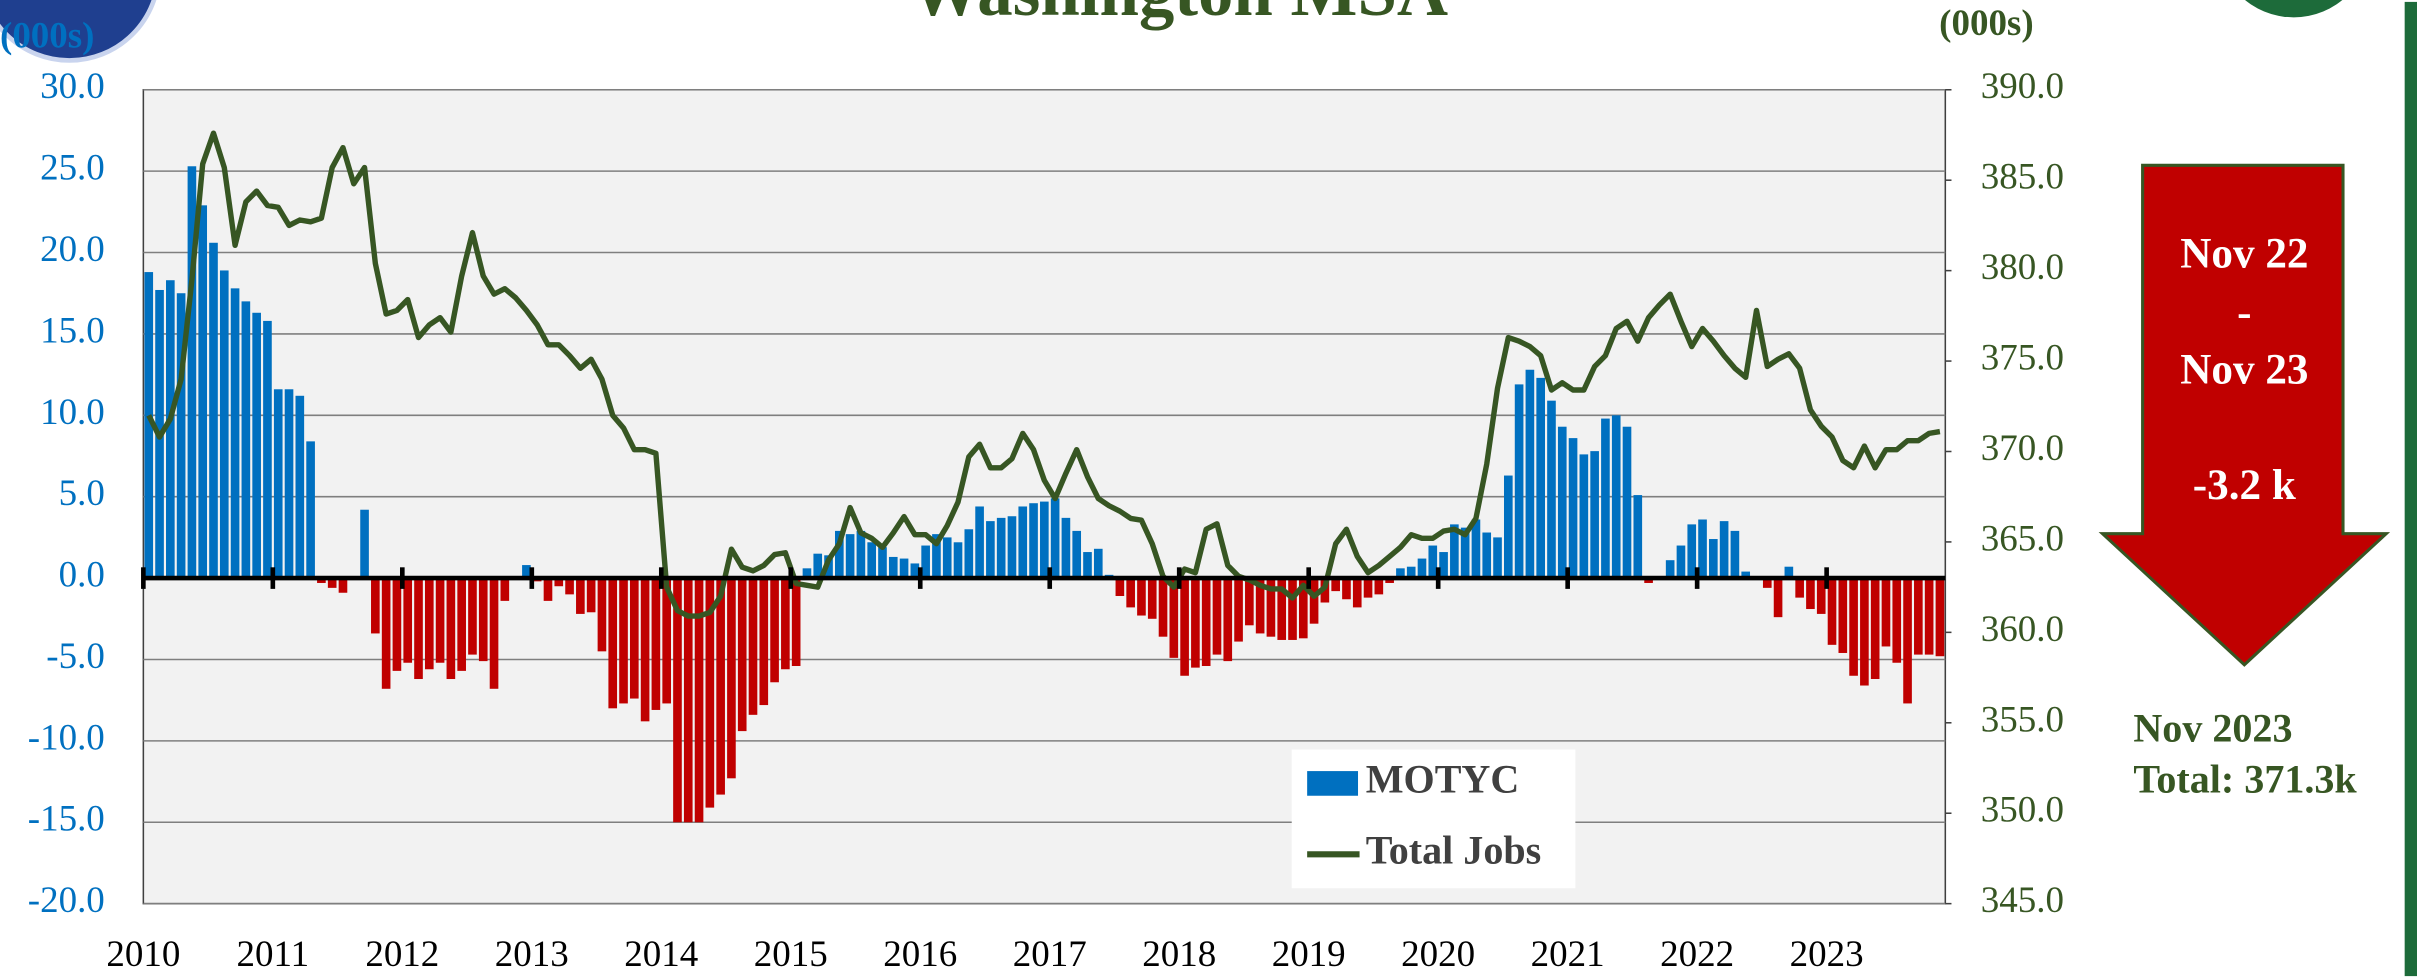 The width and height of the screenshot is (2417, 978). I want to click on y-tick-label: 30.0, so click(72, 86).